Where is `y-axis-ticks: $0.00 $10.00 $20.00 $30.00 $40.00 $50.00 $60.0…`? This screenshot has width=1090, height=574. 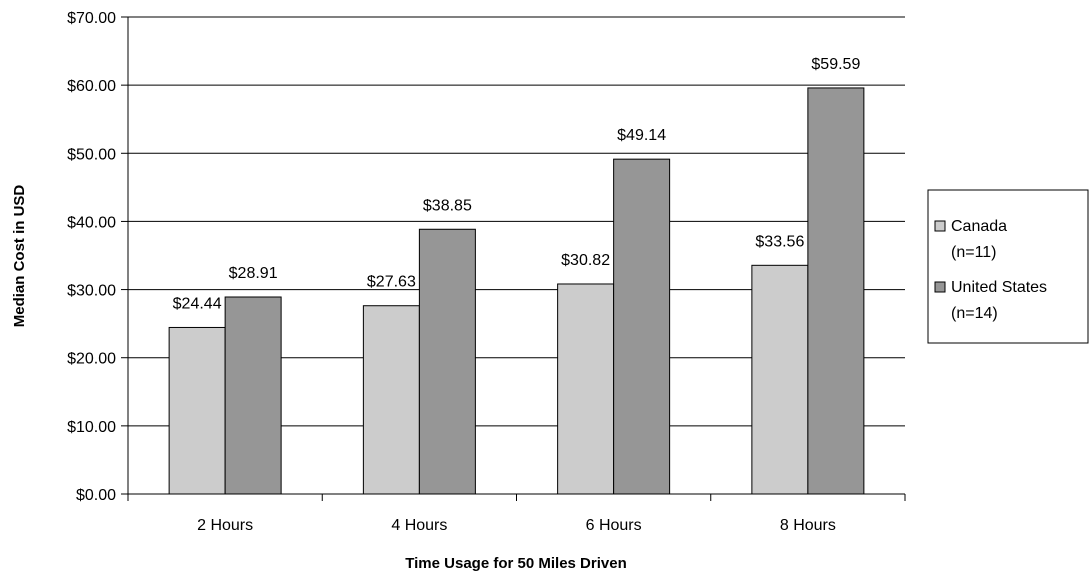 y-axis-ticks: $0.00 $10.00 $20.00 $30.00 $40.00 $50.00 $60.0… is located at coordinates (97, 257).